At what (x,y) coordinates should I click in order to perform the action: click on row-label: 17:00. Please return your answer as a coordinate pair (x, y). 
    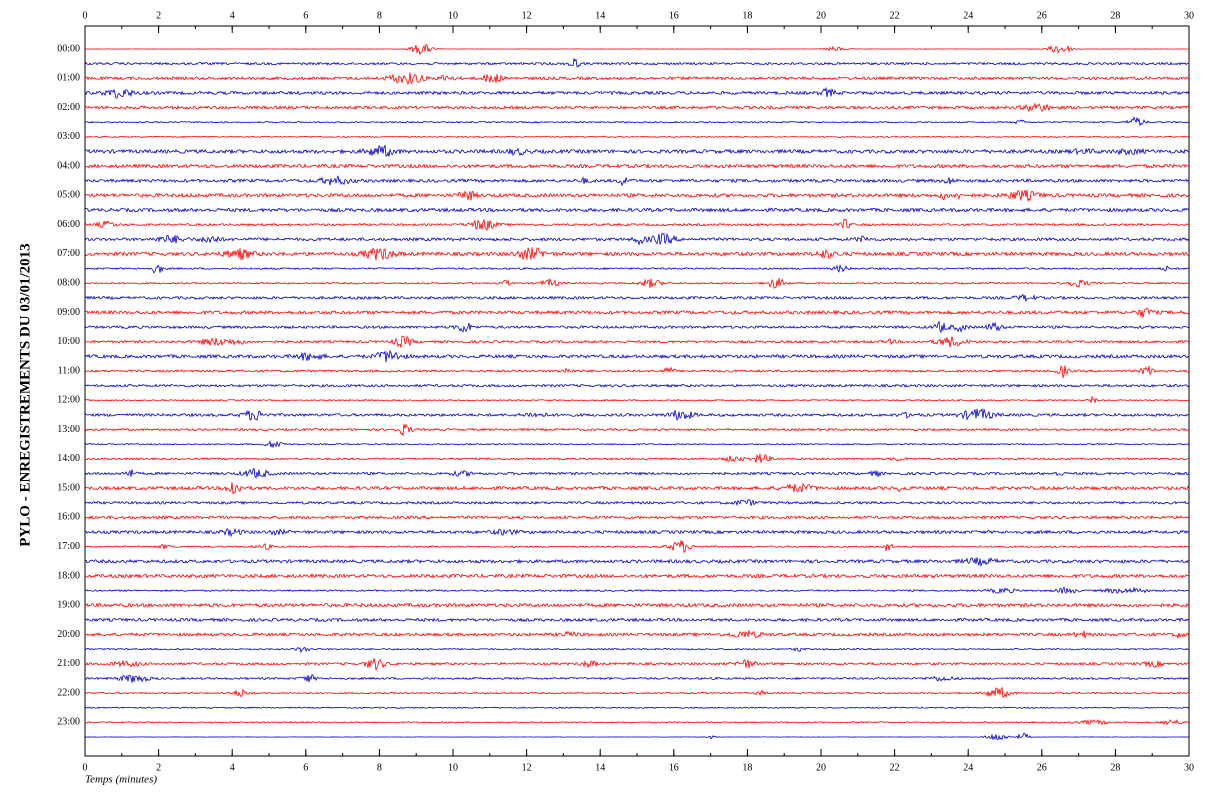
    Looking at the image, I should click on (68, 546).